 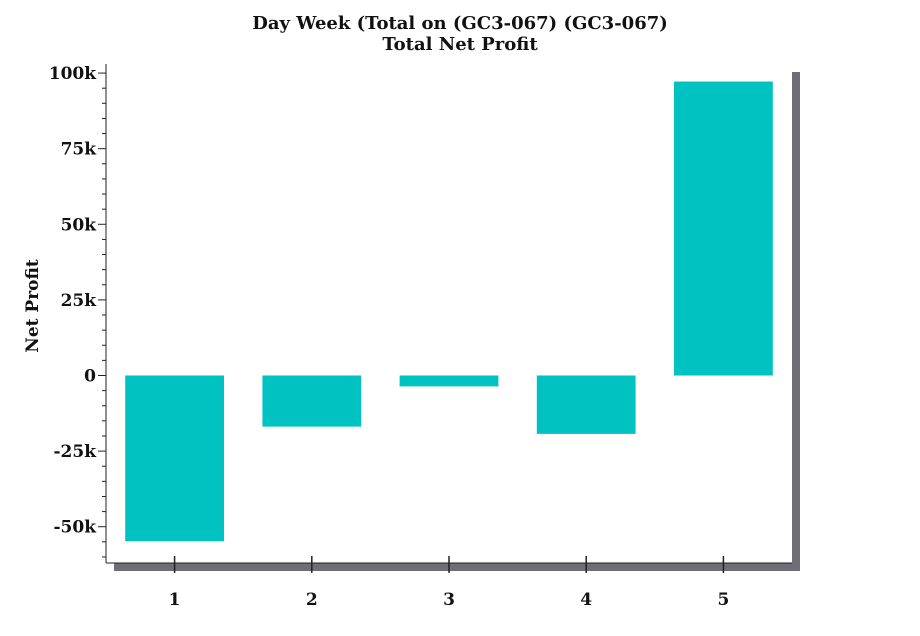 I want to click on y-tick-label: 75k, so click(x=79, y=150).